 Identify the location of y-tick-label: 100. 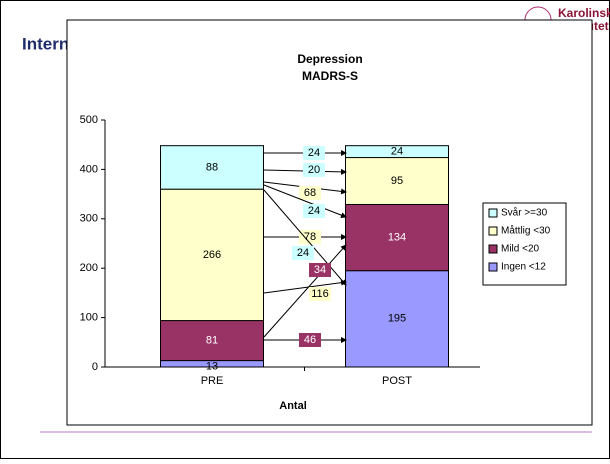
(89, 318).